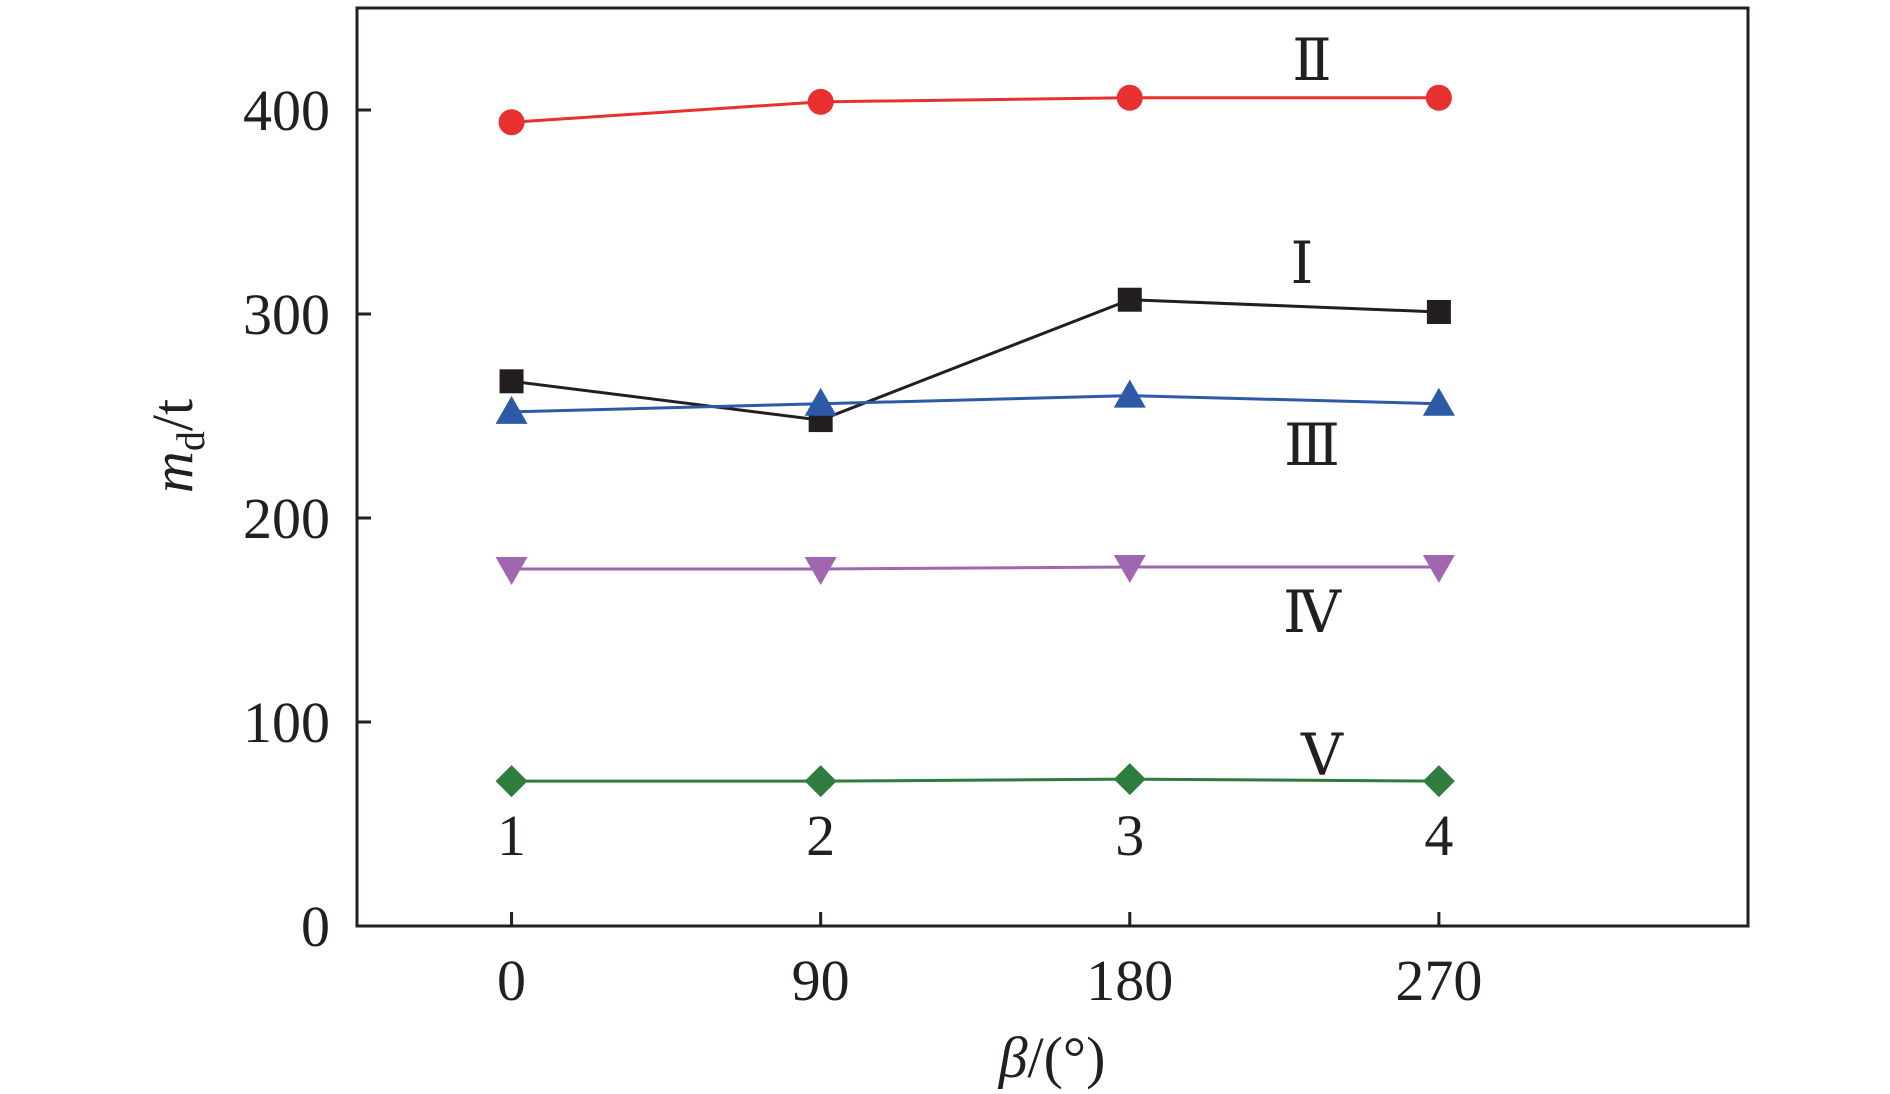 This screenshot has height=1094, width=1890. Describe the element at coordinates (286, 110) in the screenshot. I see `y-tick-label: 400` at that location.